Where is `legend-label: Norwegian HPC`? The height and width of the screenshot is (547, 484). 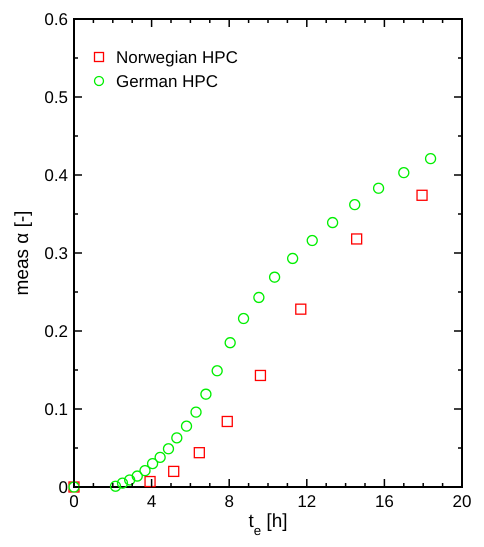 legend-label: Norwegian HPC is located at coordinates (177, 57).